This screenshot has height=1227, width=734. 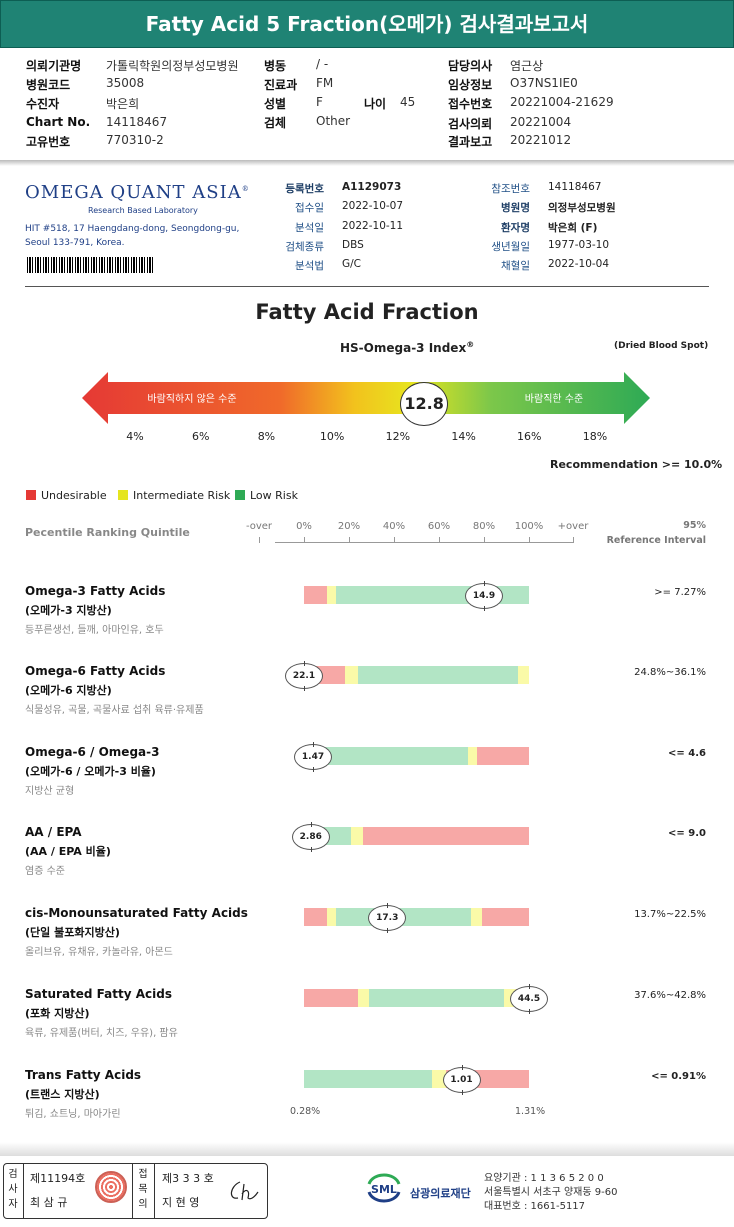 I want to click on legend-item: Low Risk, so click(x=266, y=495).